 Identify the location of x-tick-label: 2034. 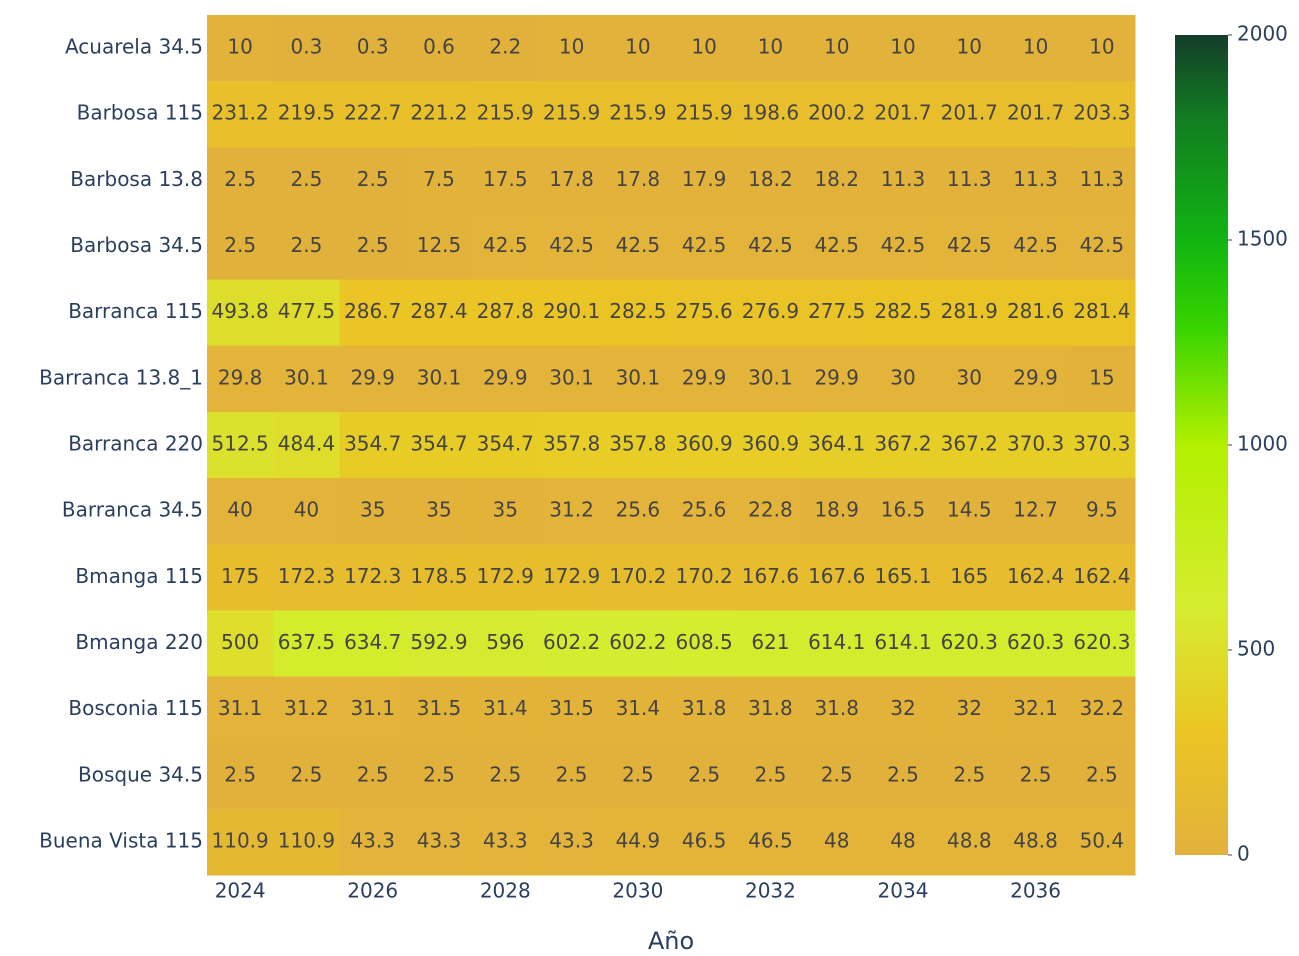
(903, 891).